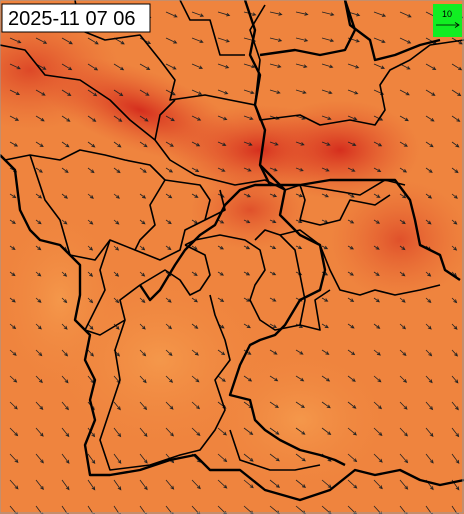 The image size is (464, 514). Describe the element at coordinates (72, 19) in the screenshot. I see `timestamp: 2025-11 07 06` at that location.